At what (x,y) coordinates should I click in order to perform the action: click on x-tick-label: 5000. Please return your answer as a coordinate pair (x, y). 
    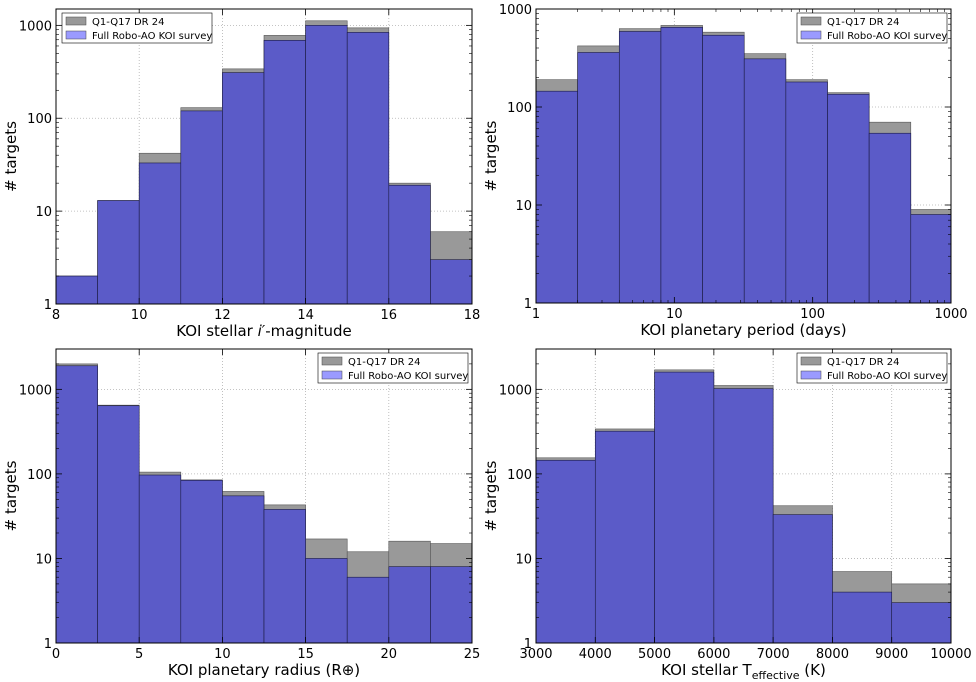
    Looking at the image, I should click on (654, 654).